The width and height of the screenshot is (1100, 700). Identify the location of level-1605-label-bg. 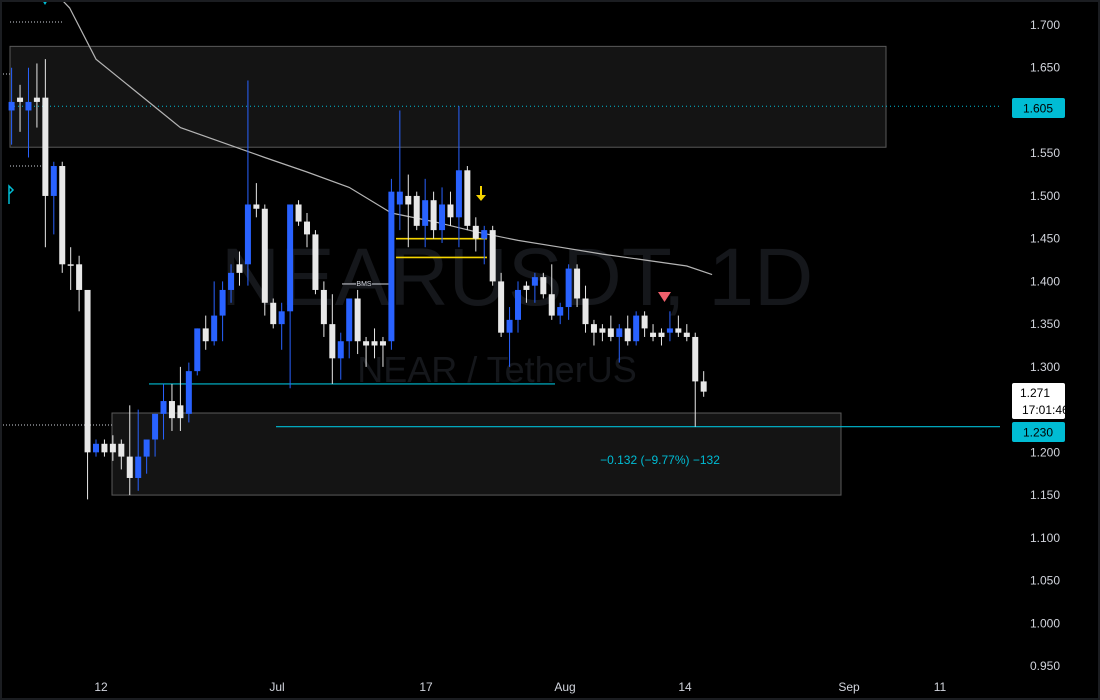
(1038, 108).